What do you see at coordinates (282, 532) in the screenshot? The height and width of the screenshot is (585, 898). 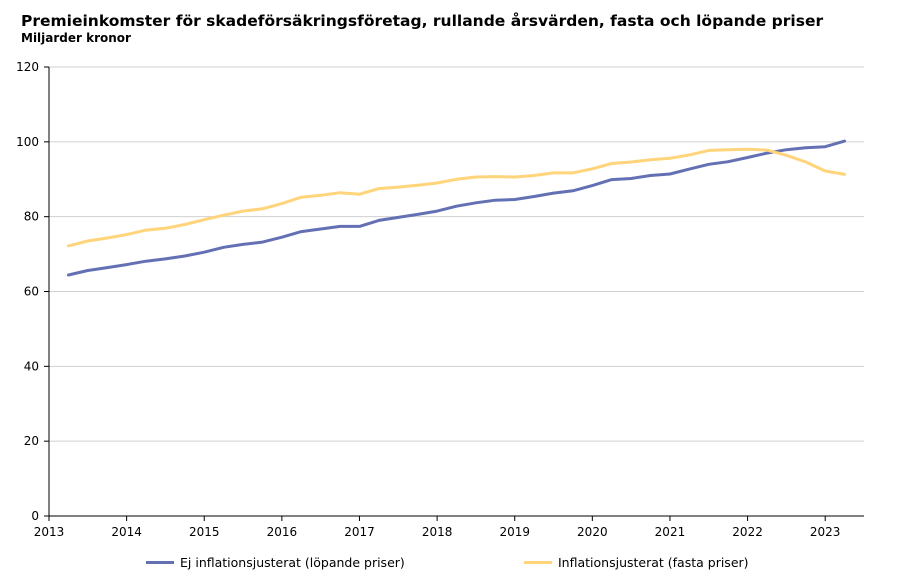 I see `x-tick-label-2016: 2016` at bounding box center [282, 532].